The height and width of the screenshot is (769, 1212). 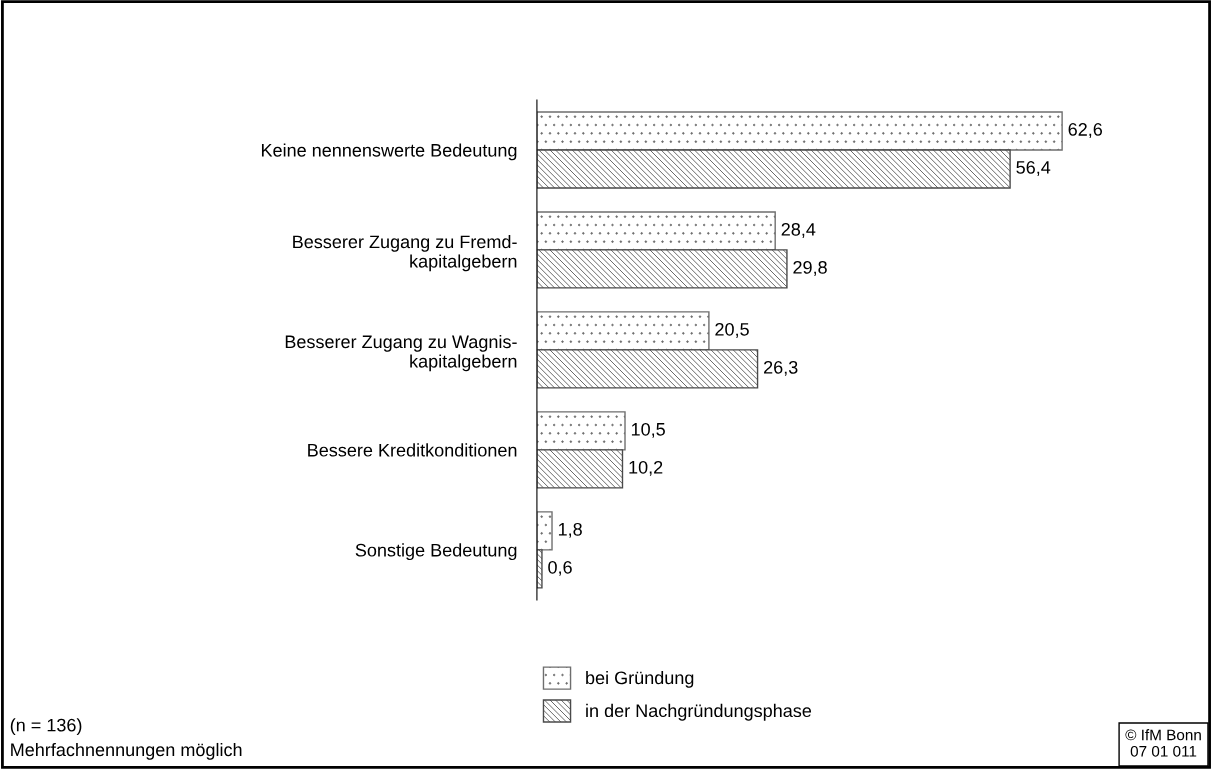 I want to click on legend-label: bei Gründung, so click(x=640, y=679).